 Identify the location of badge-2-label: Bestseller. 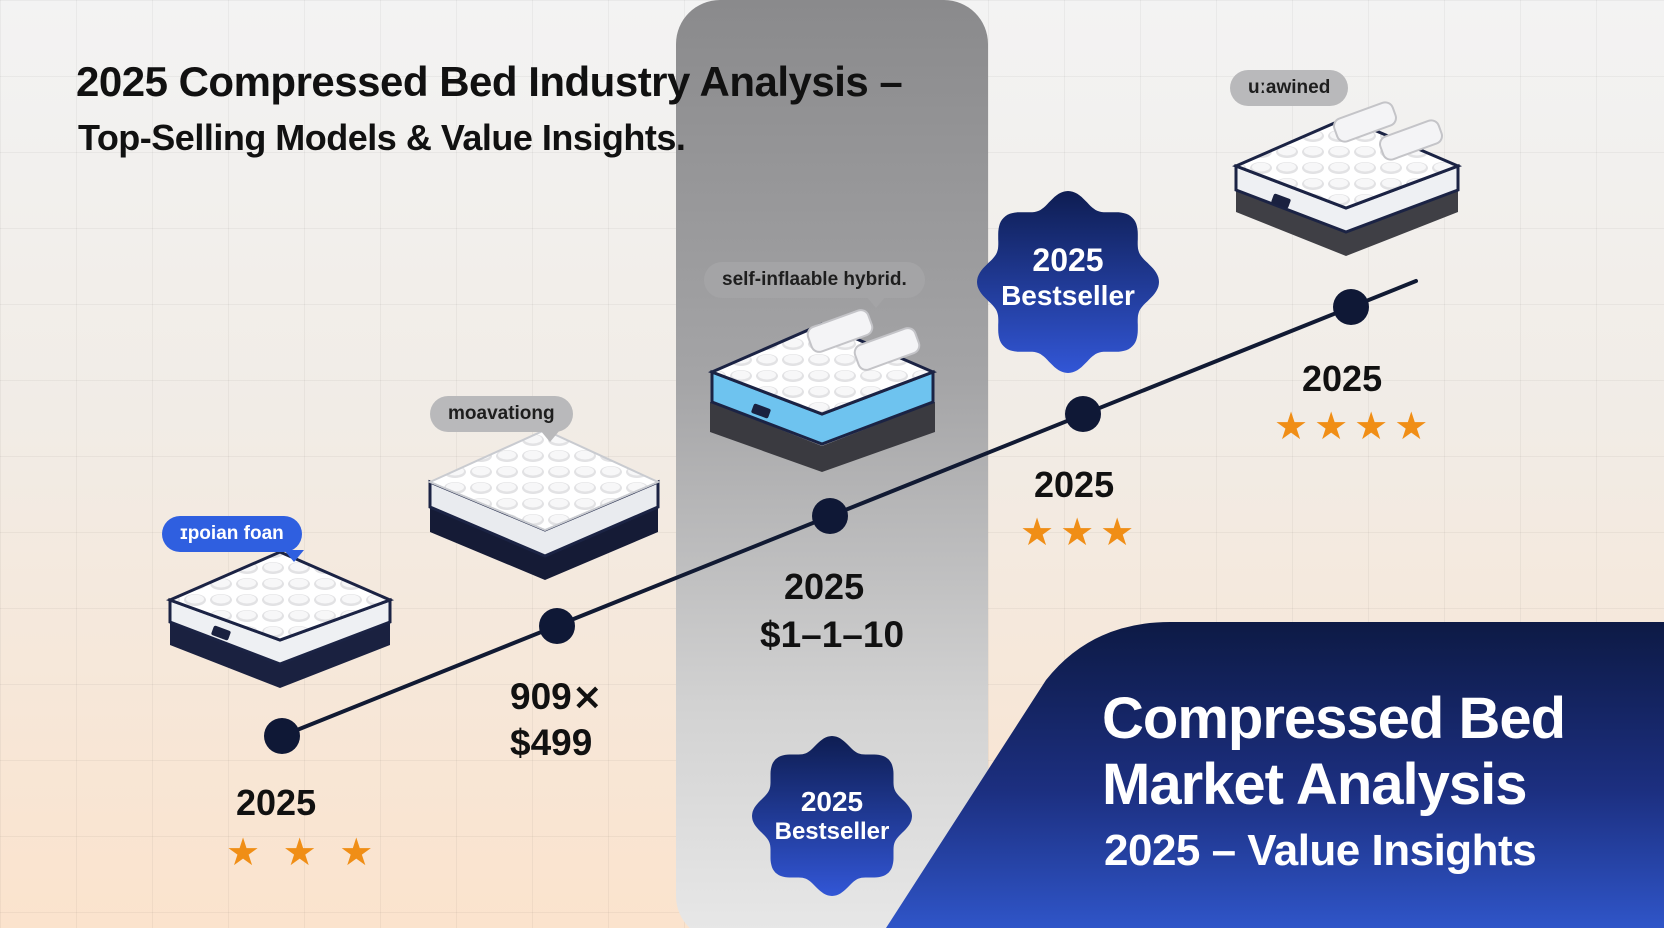
(832, 831).